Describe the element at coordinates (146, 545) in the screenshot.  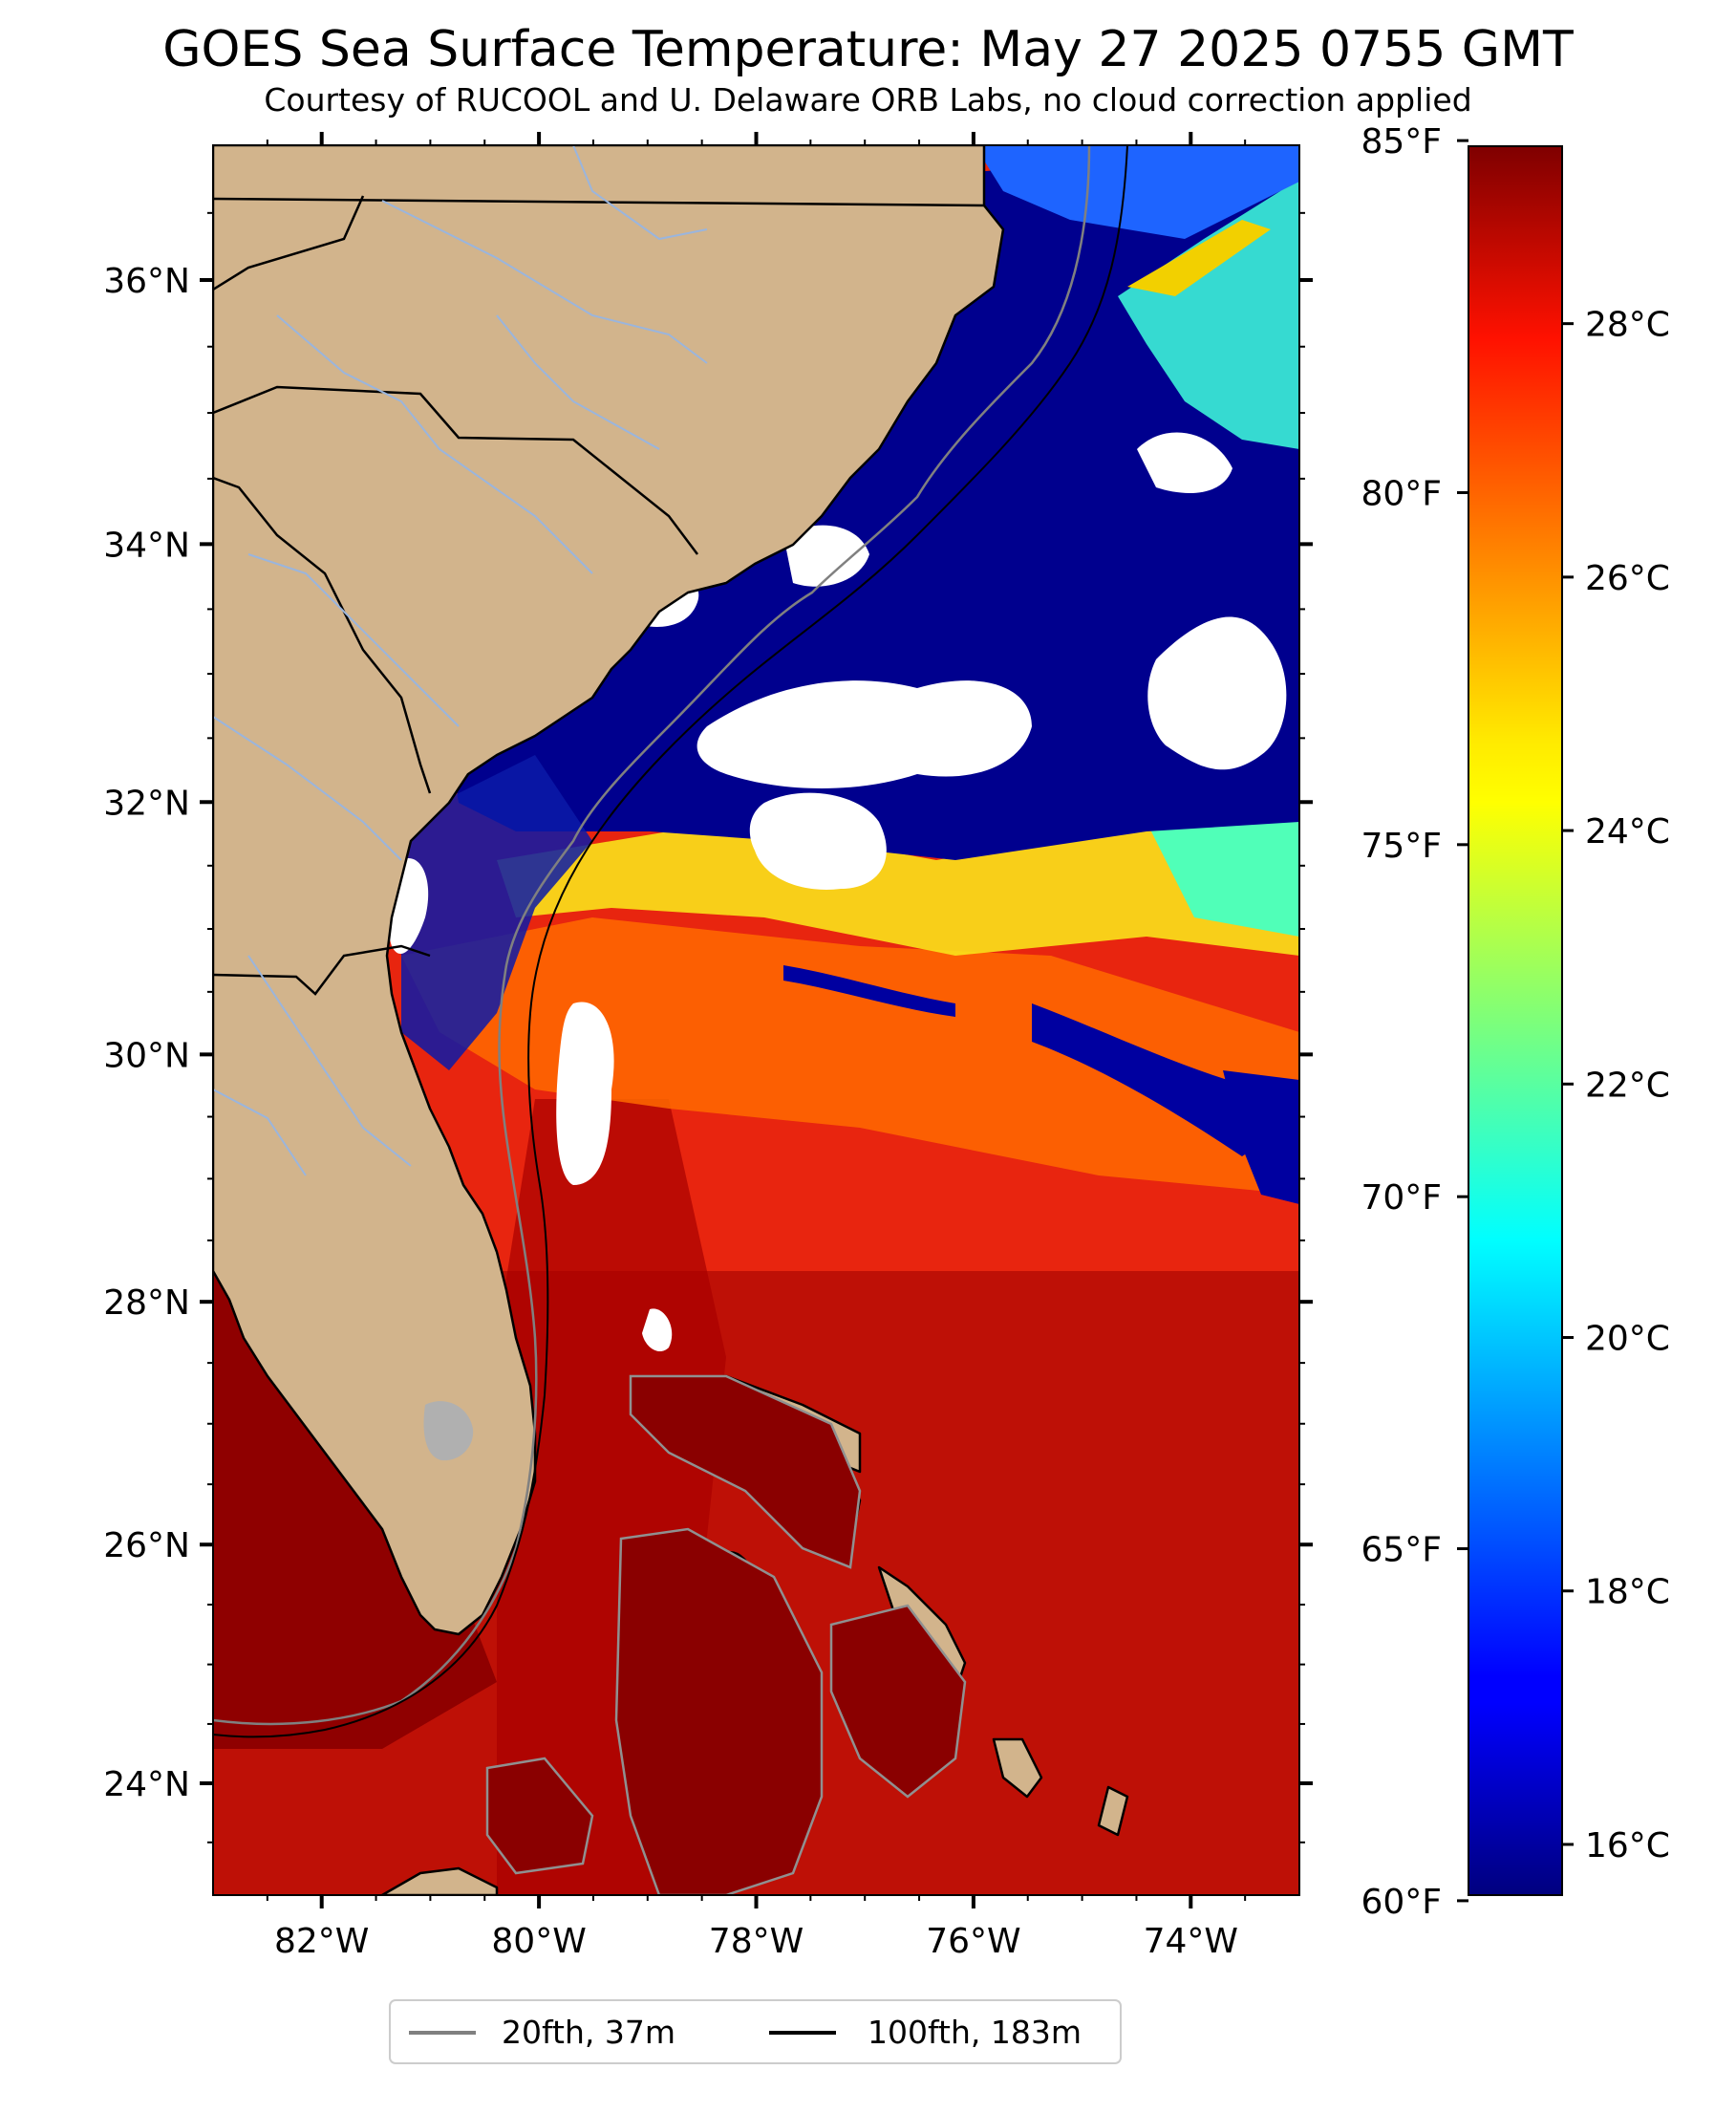
I see `lat-label: 34°N` at that location.